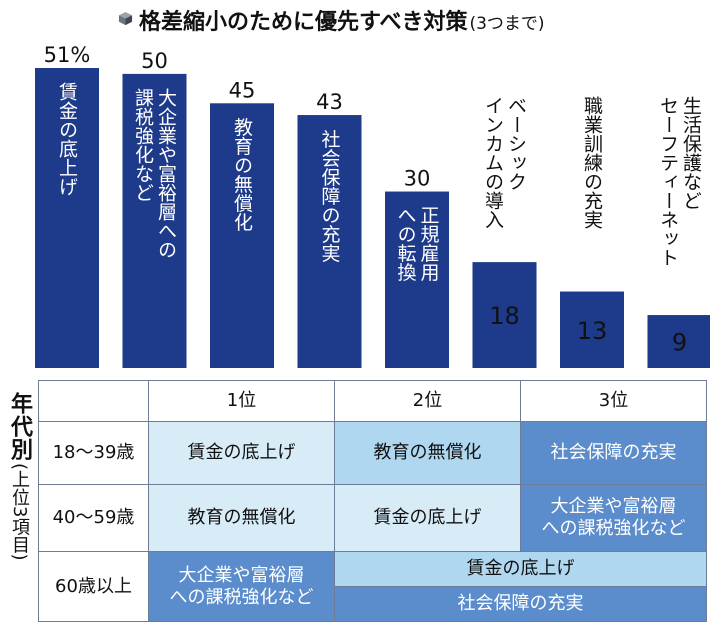 The height and width of the screenshot is (624, 710). What do you see at coordinates (520, 569) in the screenshot?
I see `cell-60-plus-rank2: 賃金の底上げ` at bounding box center [520, 569].